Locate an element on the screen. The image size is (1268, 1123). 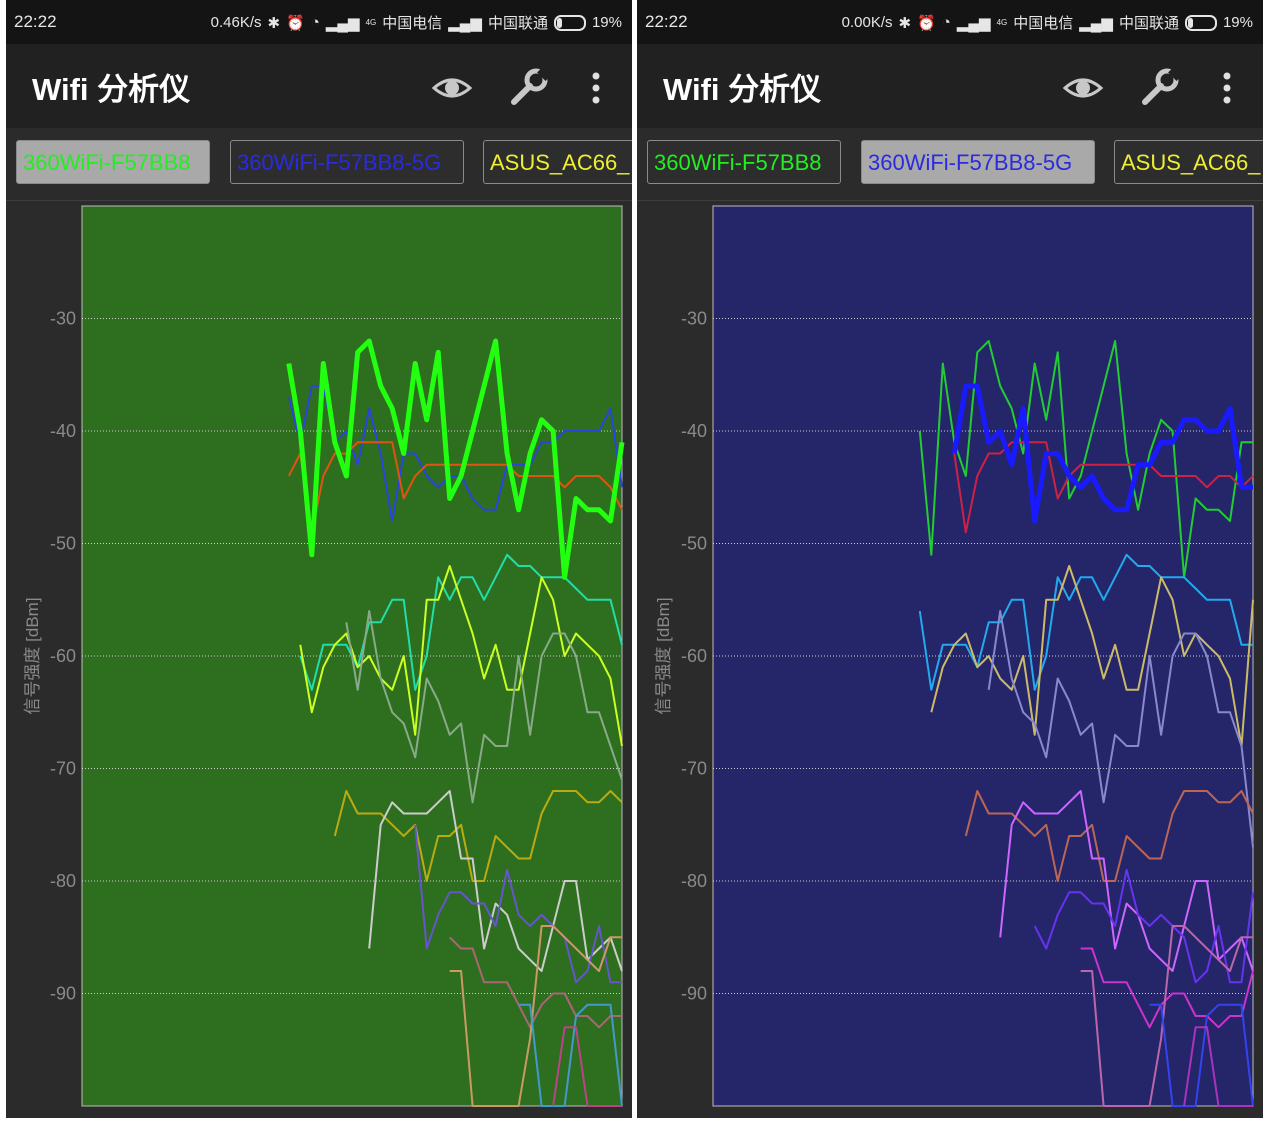
status-right: 0.46K/s ✱ ⏰ ◔ ▂▄▆ 4G 中国电信 ▂▄▆ 中国联通 19% is located at coordinates (416, 22).